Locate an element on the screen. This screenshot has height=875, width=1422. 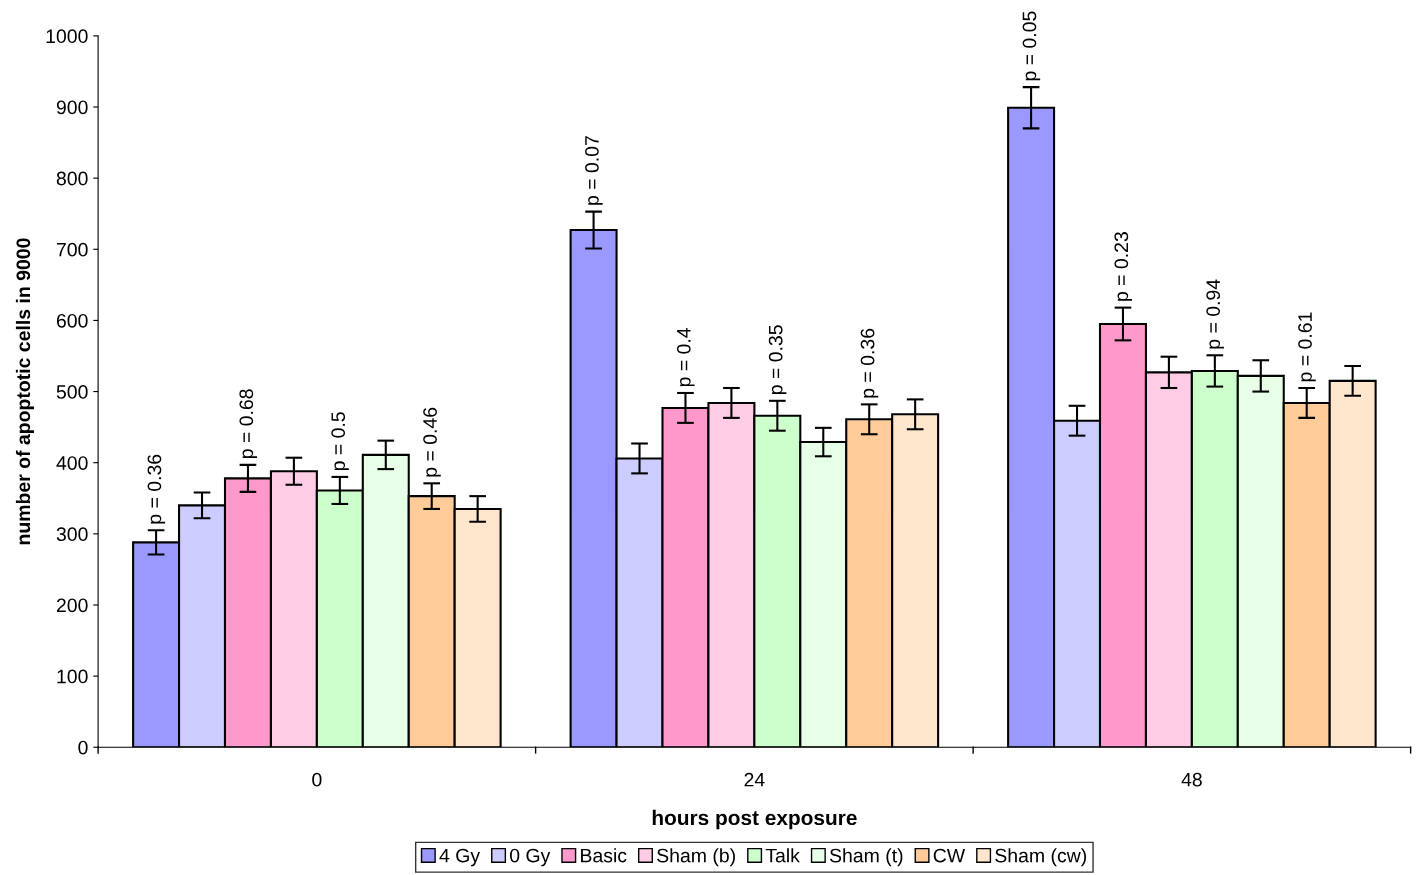
legend-label: Sham (cw) is located at coordinates (1041, 857).